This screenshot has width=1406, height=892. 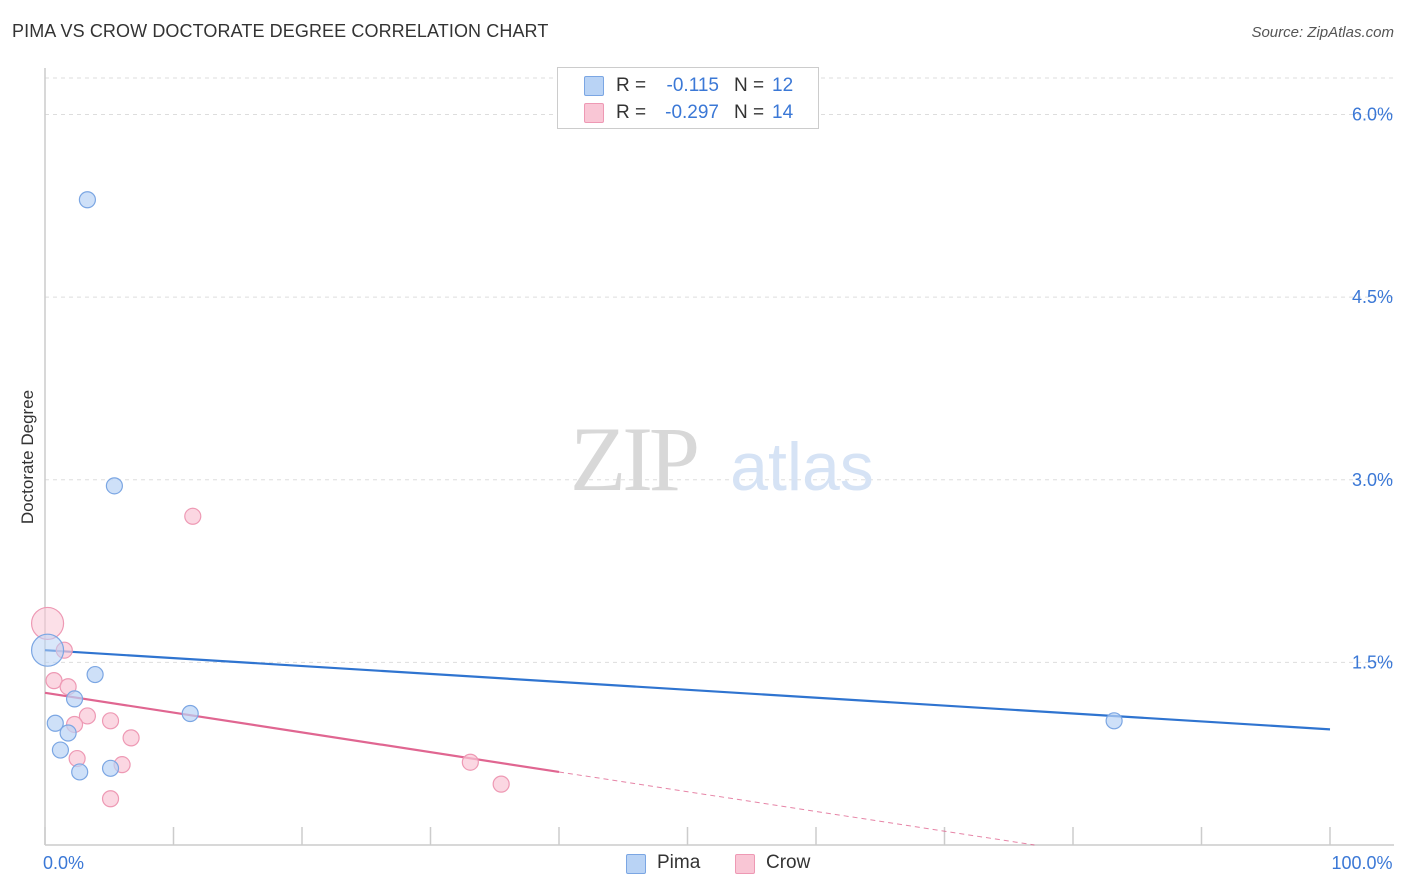 What do you see at coordinates (1372, 297) in the screenshot?
I see `y-tick-label: 4.5%` at bounding box center [1372, 297].